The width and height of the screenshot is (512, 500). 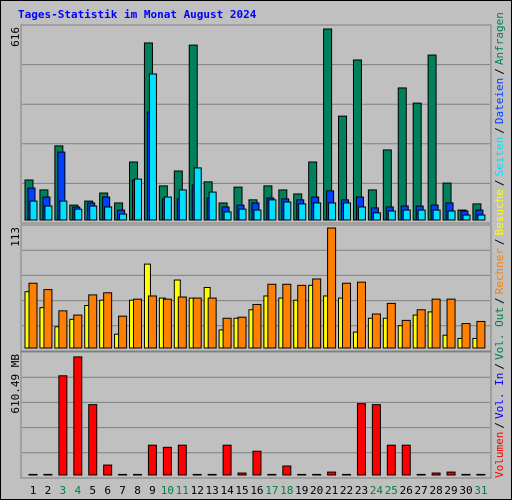 What do you see at coordinates (48, 490) in the screenshot?
I see `x-tick-label: 2` at bounding box center [48, 490].